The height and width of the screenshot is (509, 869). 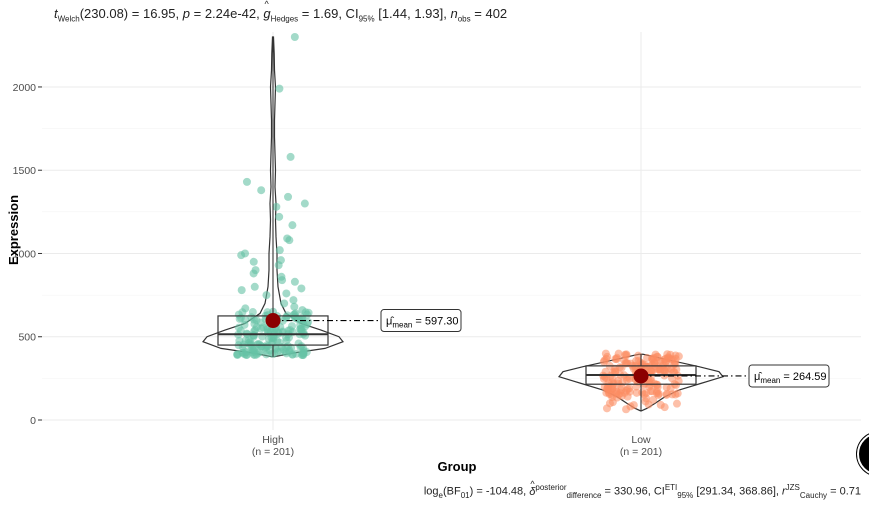 I want to click on y-tick-label: 2000, so click(x=25, y=88).